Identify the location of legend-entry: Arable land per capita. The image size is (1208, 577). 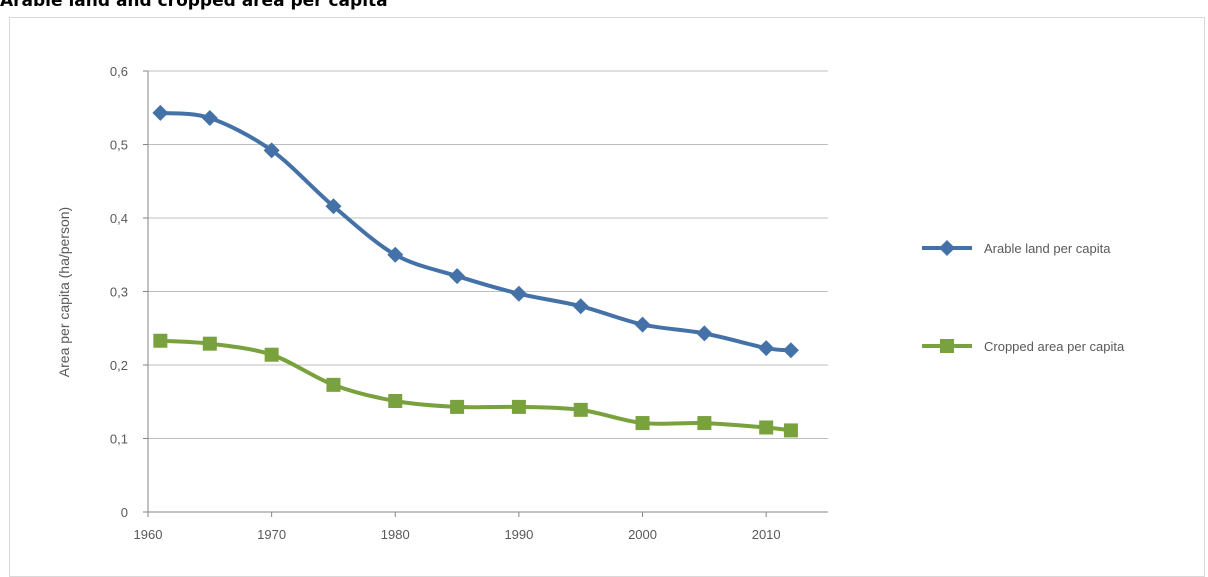
(1016, 248).